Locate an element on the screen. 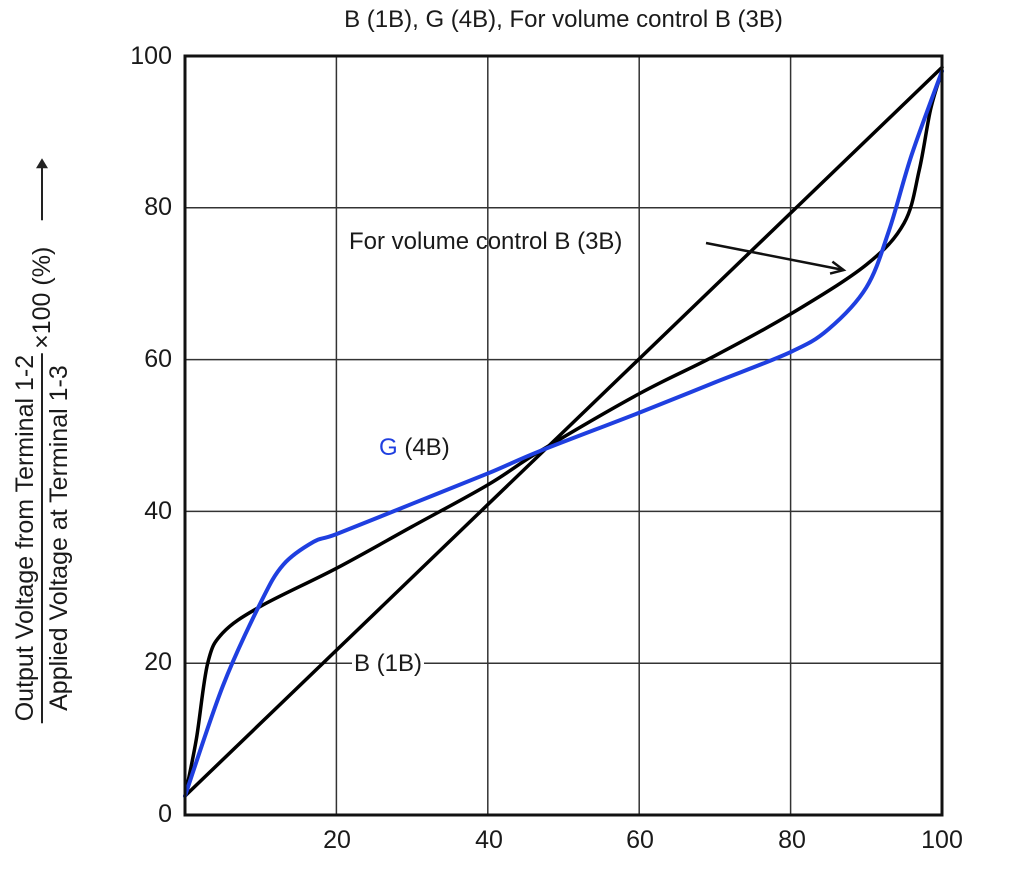 The width and height of the screenshot is (1018, 883). annotation-arrow is located at coordinates (774, 256).